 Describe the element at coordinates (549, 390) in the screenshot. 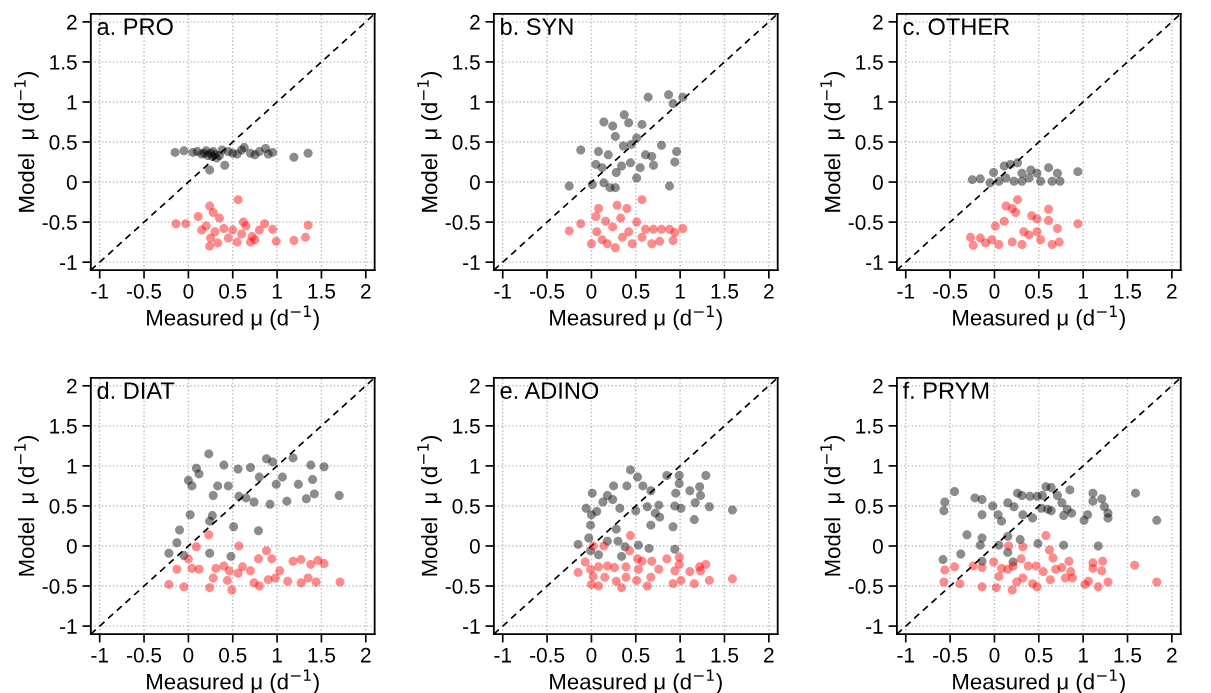

I see `chart-title: e. ADINO` at that location.